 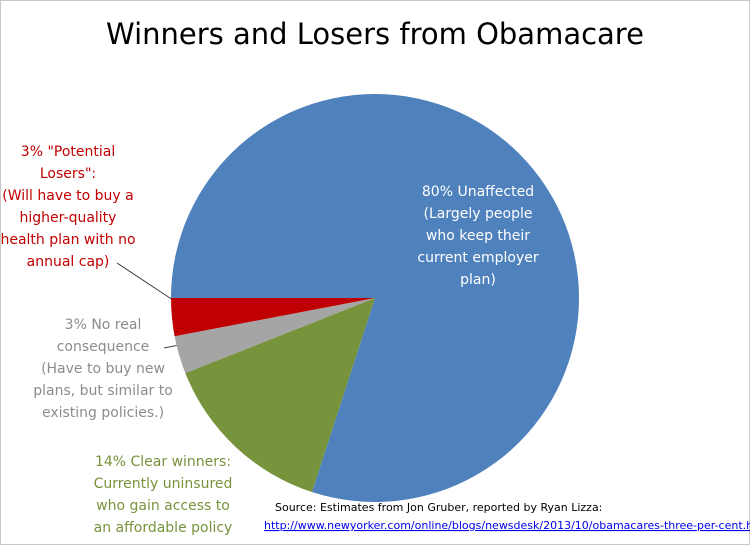 I want to click on chart-title: Winners and Losers from Obamacare, so click(x=375, y=34).